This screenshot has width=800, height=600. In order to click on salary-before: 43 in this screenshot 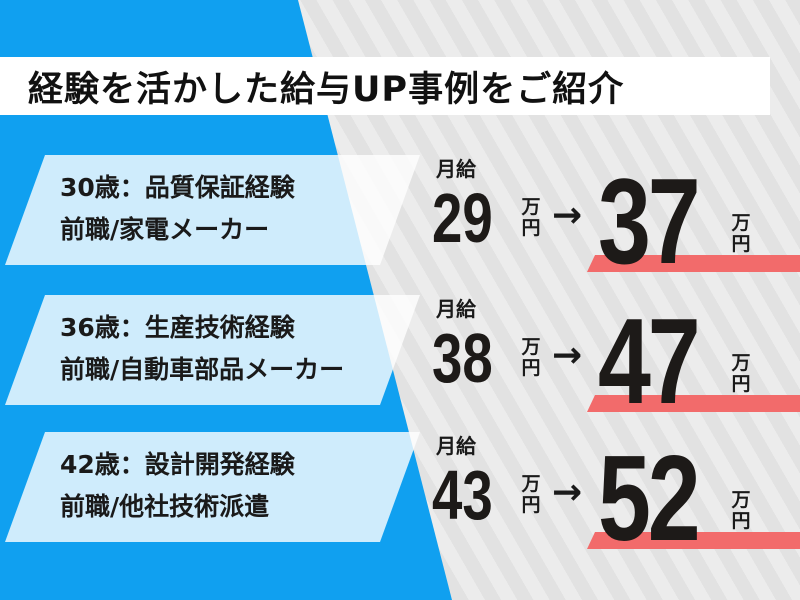, I will do `click(462, 495)`.